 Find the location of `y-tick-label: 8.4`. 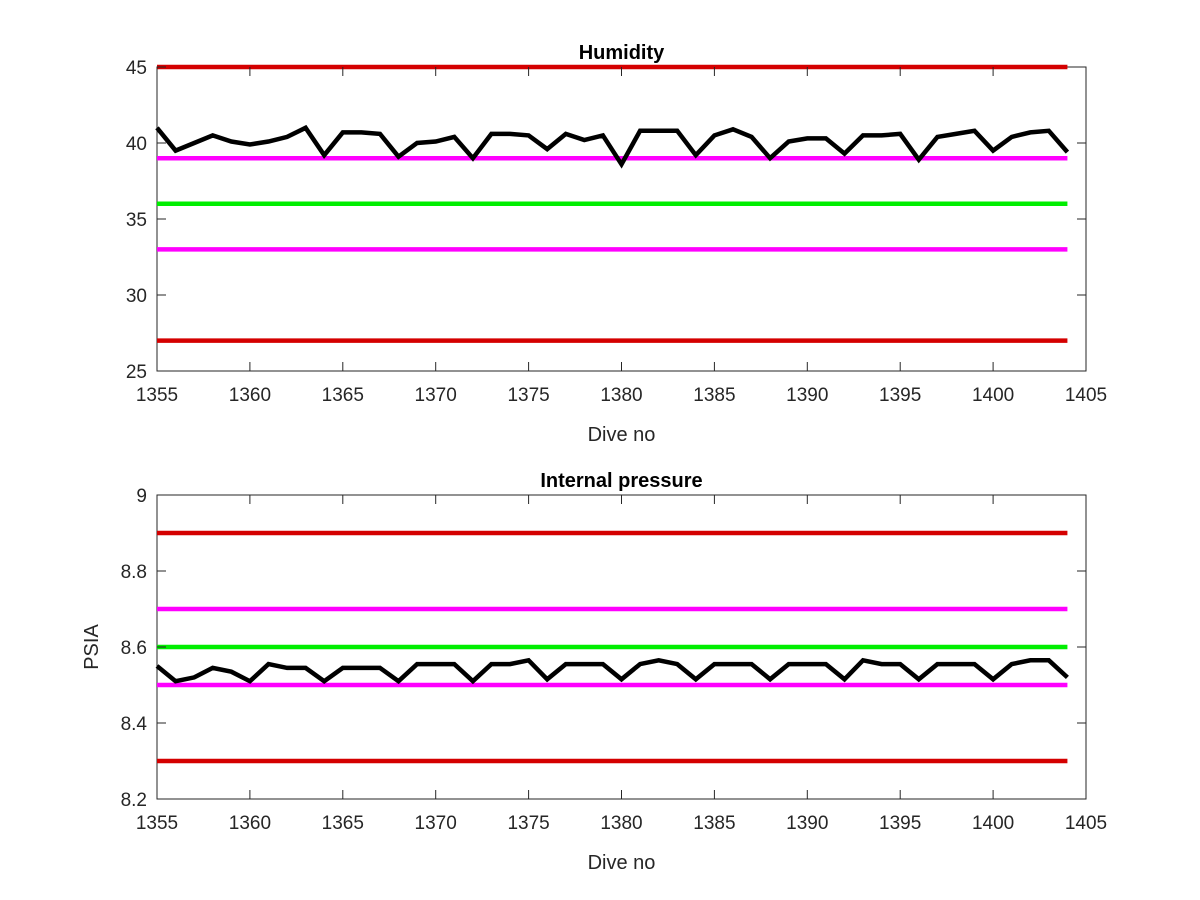

y-tick-label: 8.4 is located at coordinates (134, 724).